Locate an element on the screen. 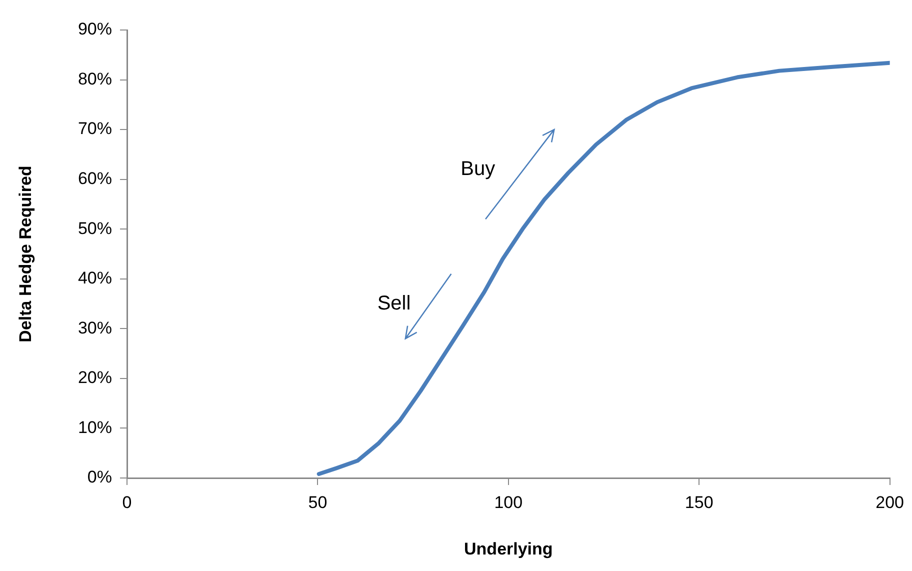 The height and width of the screenshot is (571, 912). y-tick-label: 20% is located at coordinates (95, 378).